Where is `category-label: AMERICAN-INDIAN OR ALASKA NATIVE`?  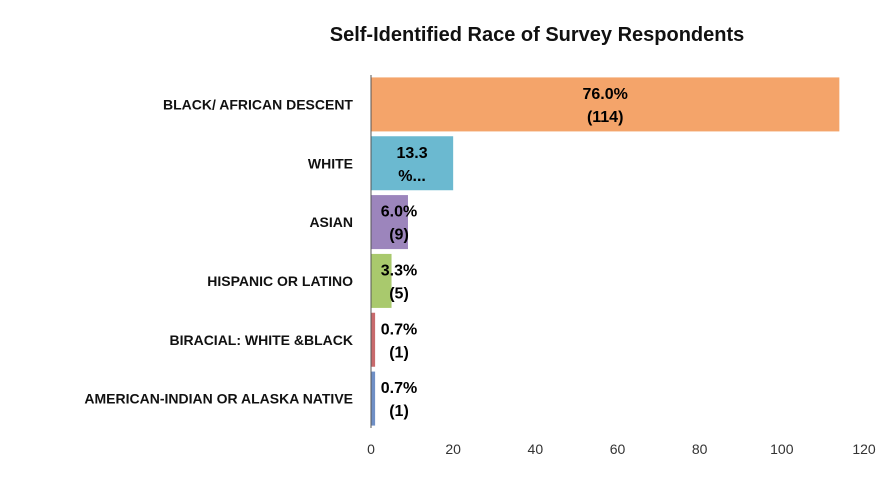
category-label: AMERICAN-INDIAN OR ALASKA NATIVE is located at coordinates (218, 399).